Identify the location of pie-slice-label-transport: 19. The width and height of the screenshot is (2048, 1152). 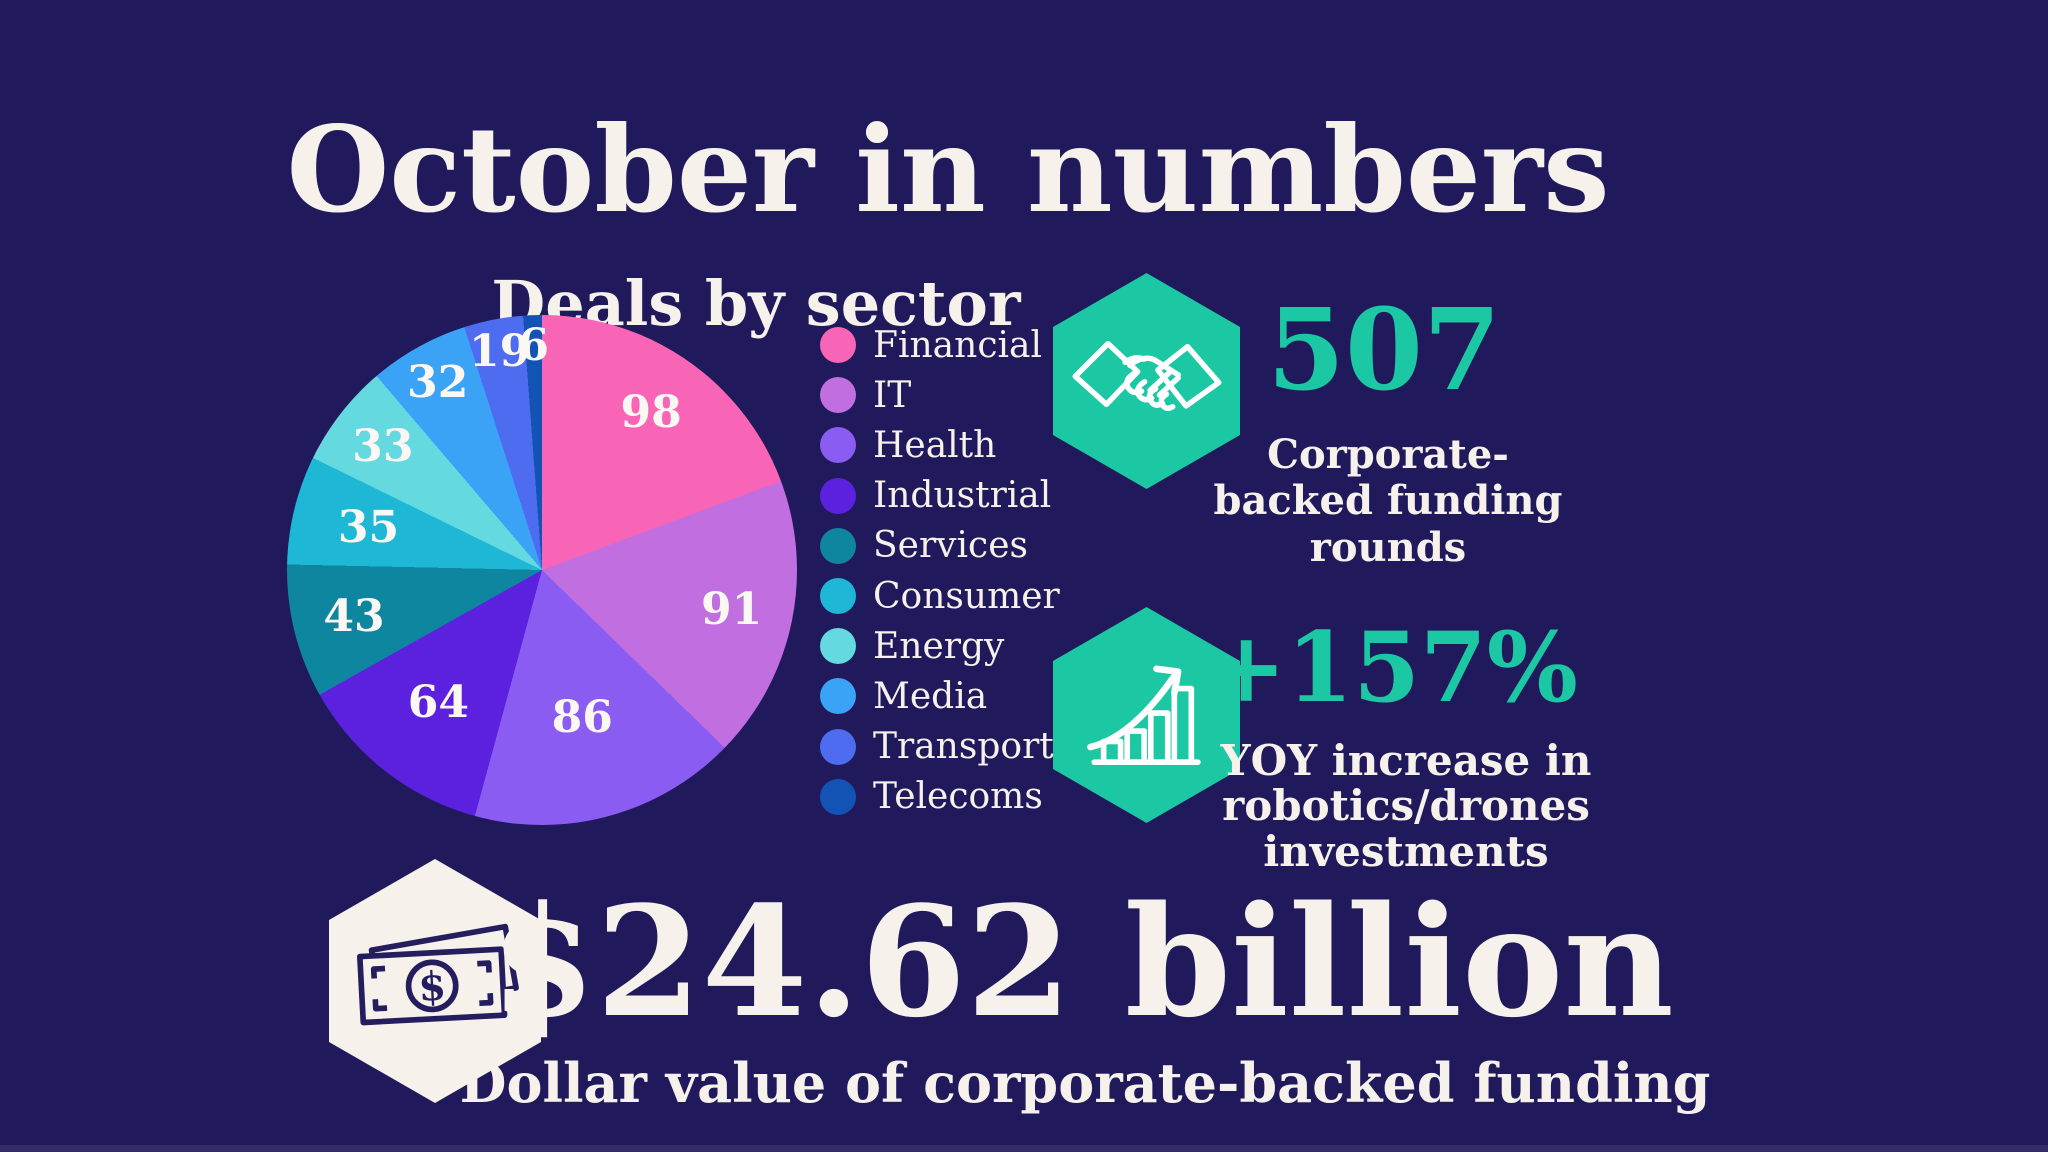
(500, 352).